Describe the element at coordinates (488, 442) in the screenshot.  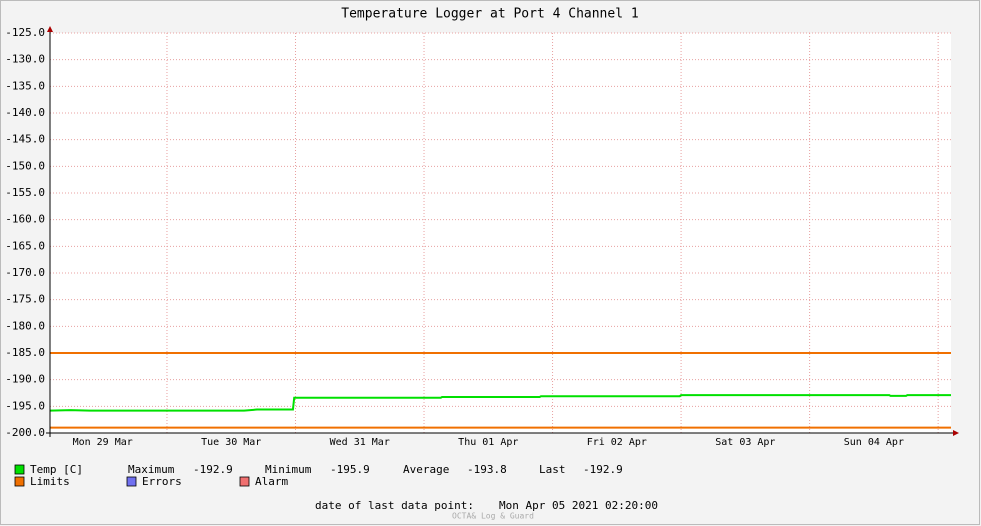
I see `x-tick-label: Thu 01 Apr` at that location.